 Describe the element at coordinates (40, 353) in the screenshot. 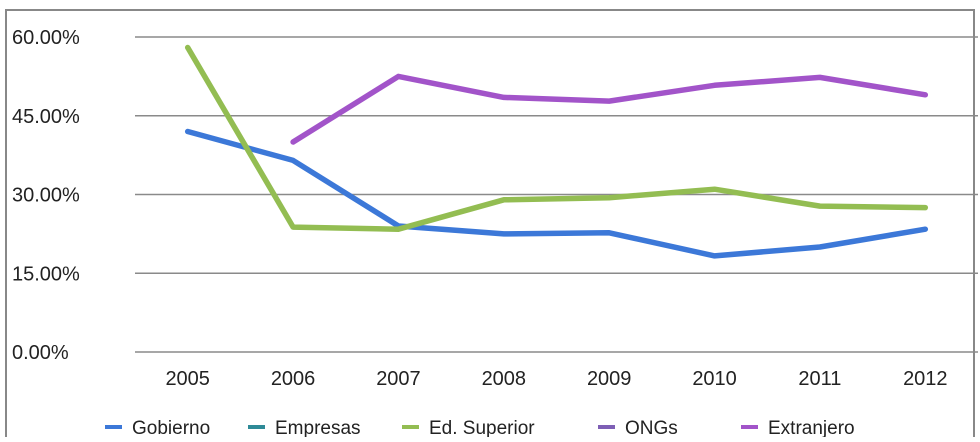

I see `y-tick-label: 0.00%` at that location.